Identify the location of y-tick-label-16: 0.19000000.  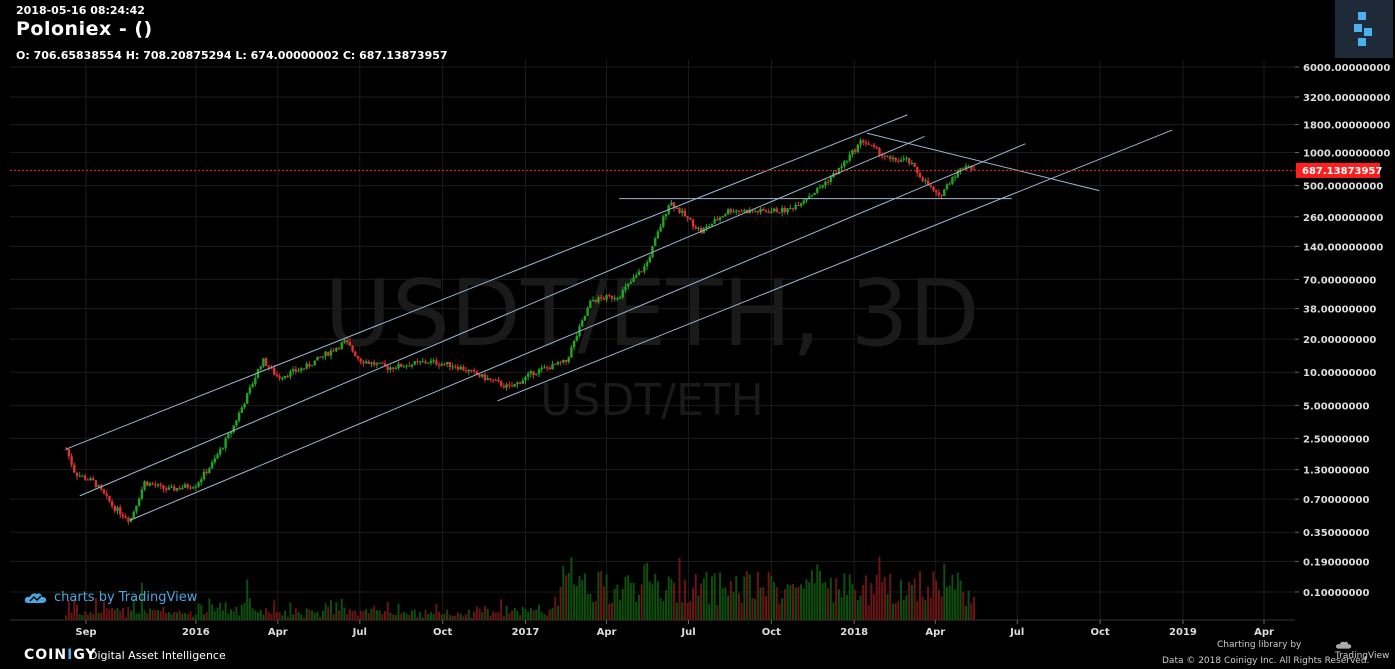
(1336, 562).